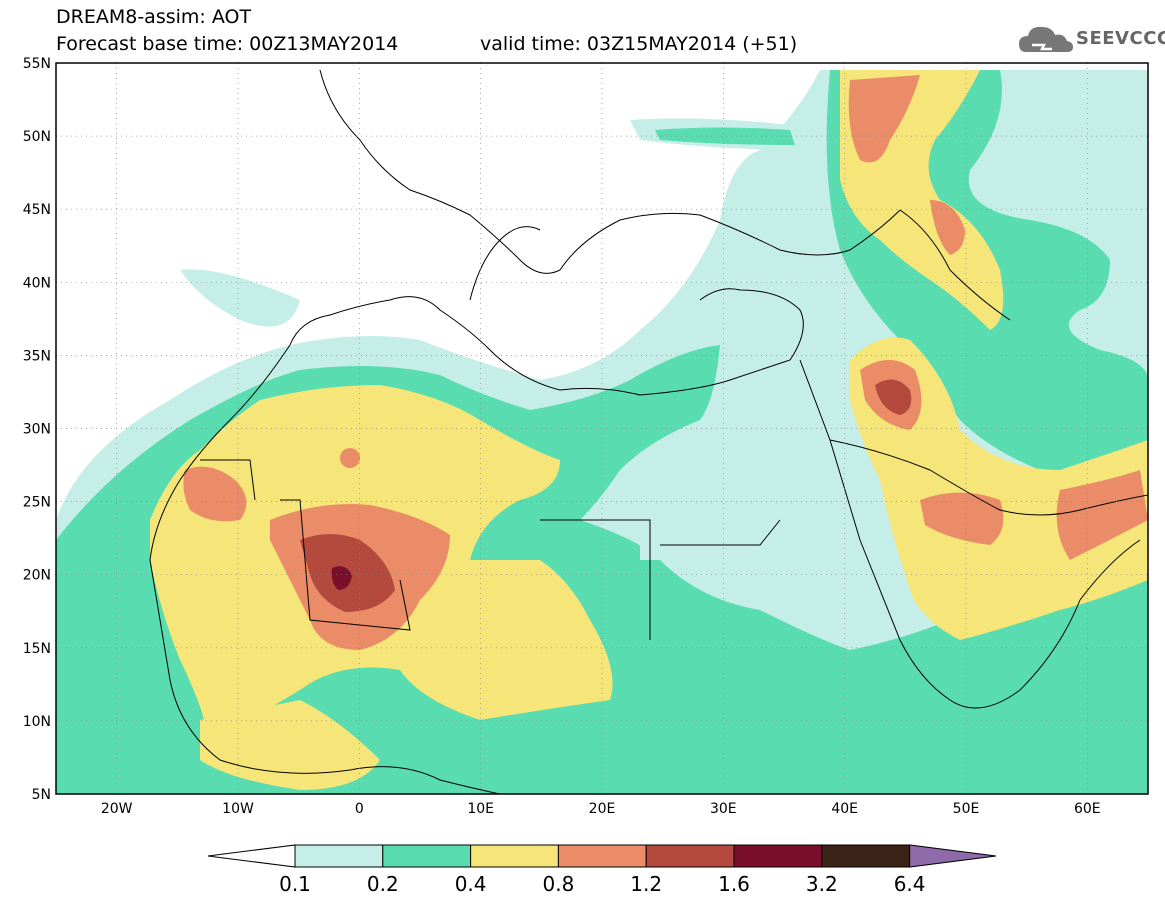 The image size is (1165, 905). What do you see at coordinates (359, 809) in the screenshot?
I see `lon-label: 0` at bounding box center [359, 809].